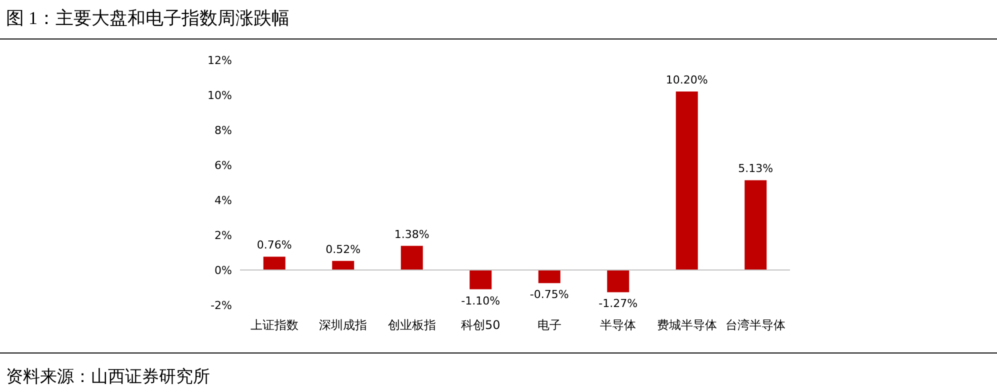  Describe the element at coordinates (549, 295) in the screenshot. I see `data-label: -0.75%` at that location.